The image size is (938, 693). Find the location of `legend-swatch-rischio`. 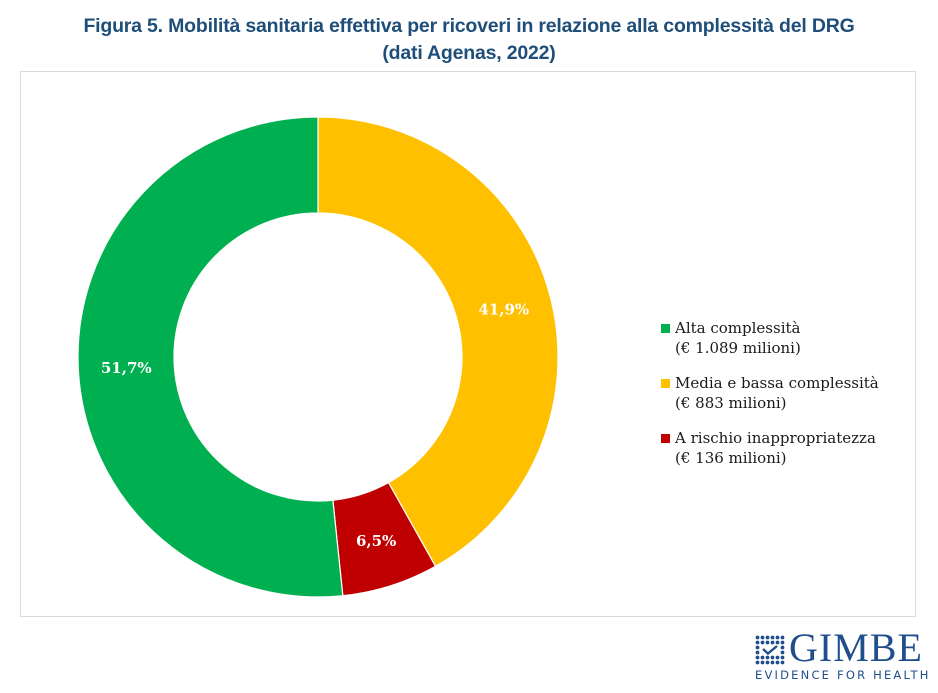

legend-swatch-rischio is located at coordinates (665, 438).